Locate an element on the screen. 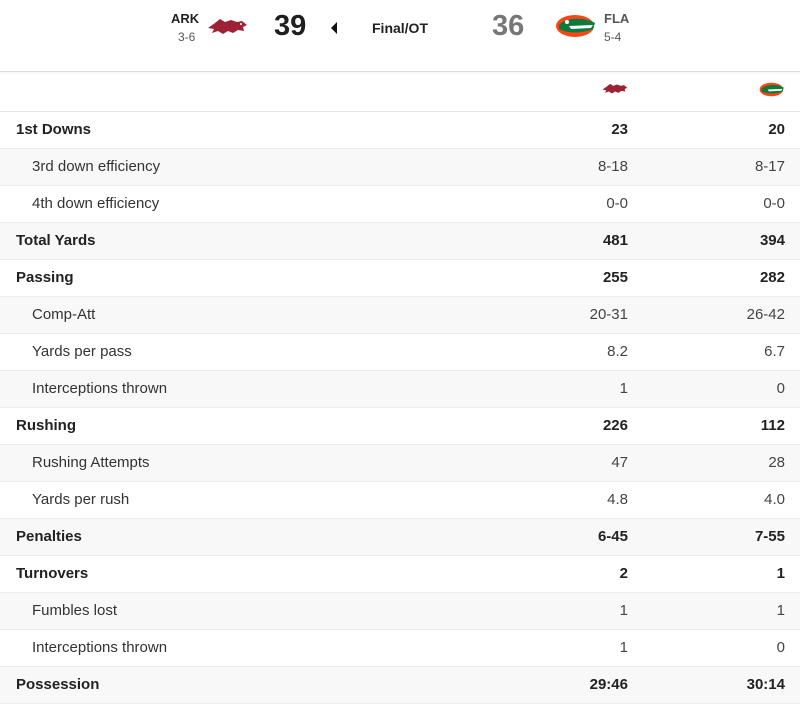 This screenshot has height=709, width=800. home-stat-value: 20 is located at coordinates (776, 129).